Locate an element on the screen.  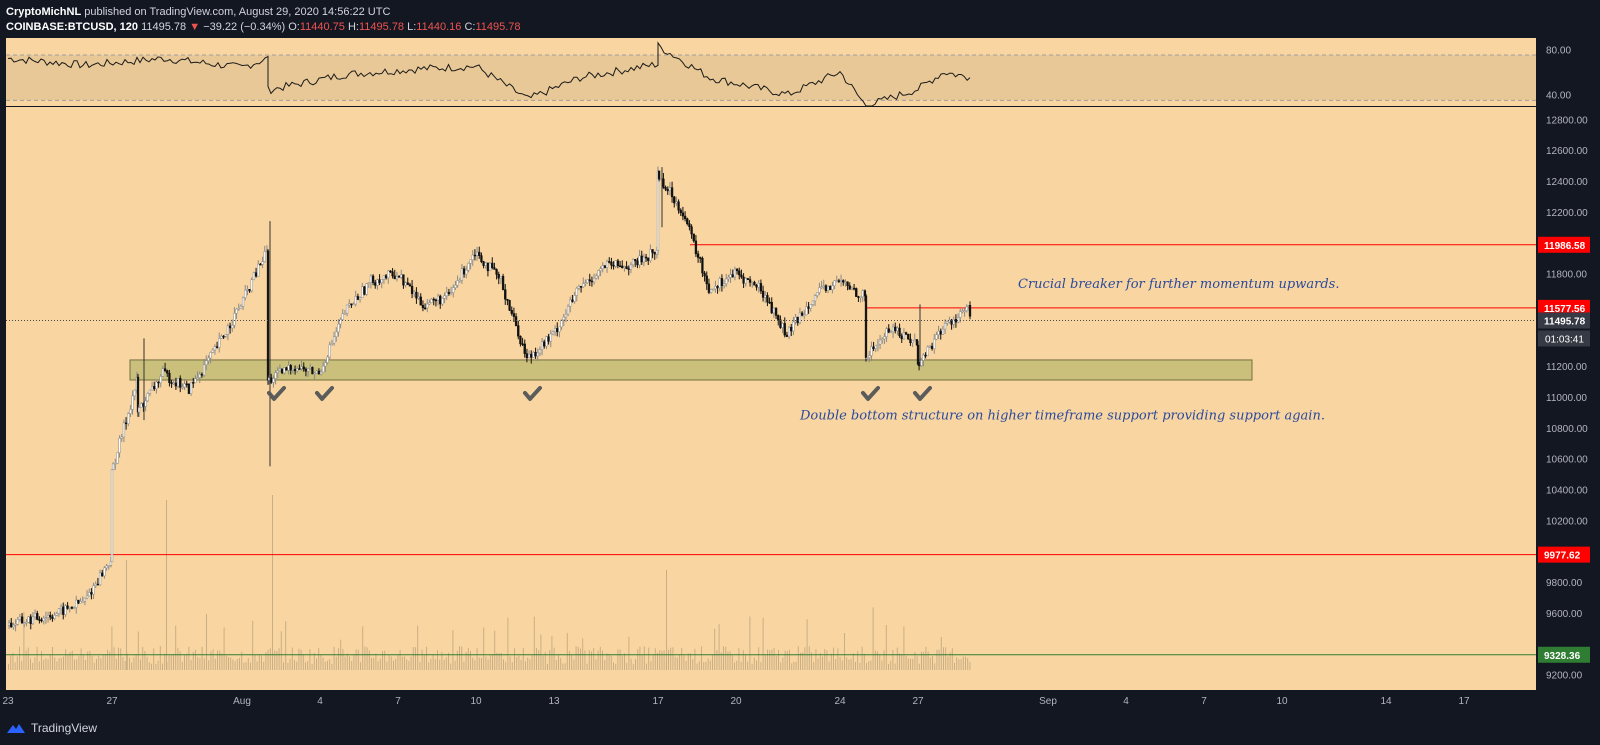
author-name: CryptoMichNL is located at coordinates (44, 12).